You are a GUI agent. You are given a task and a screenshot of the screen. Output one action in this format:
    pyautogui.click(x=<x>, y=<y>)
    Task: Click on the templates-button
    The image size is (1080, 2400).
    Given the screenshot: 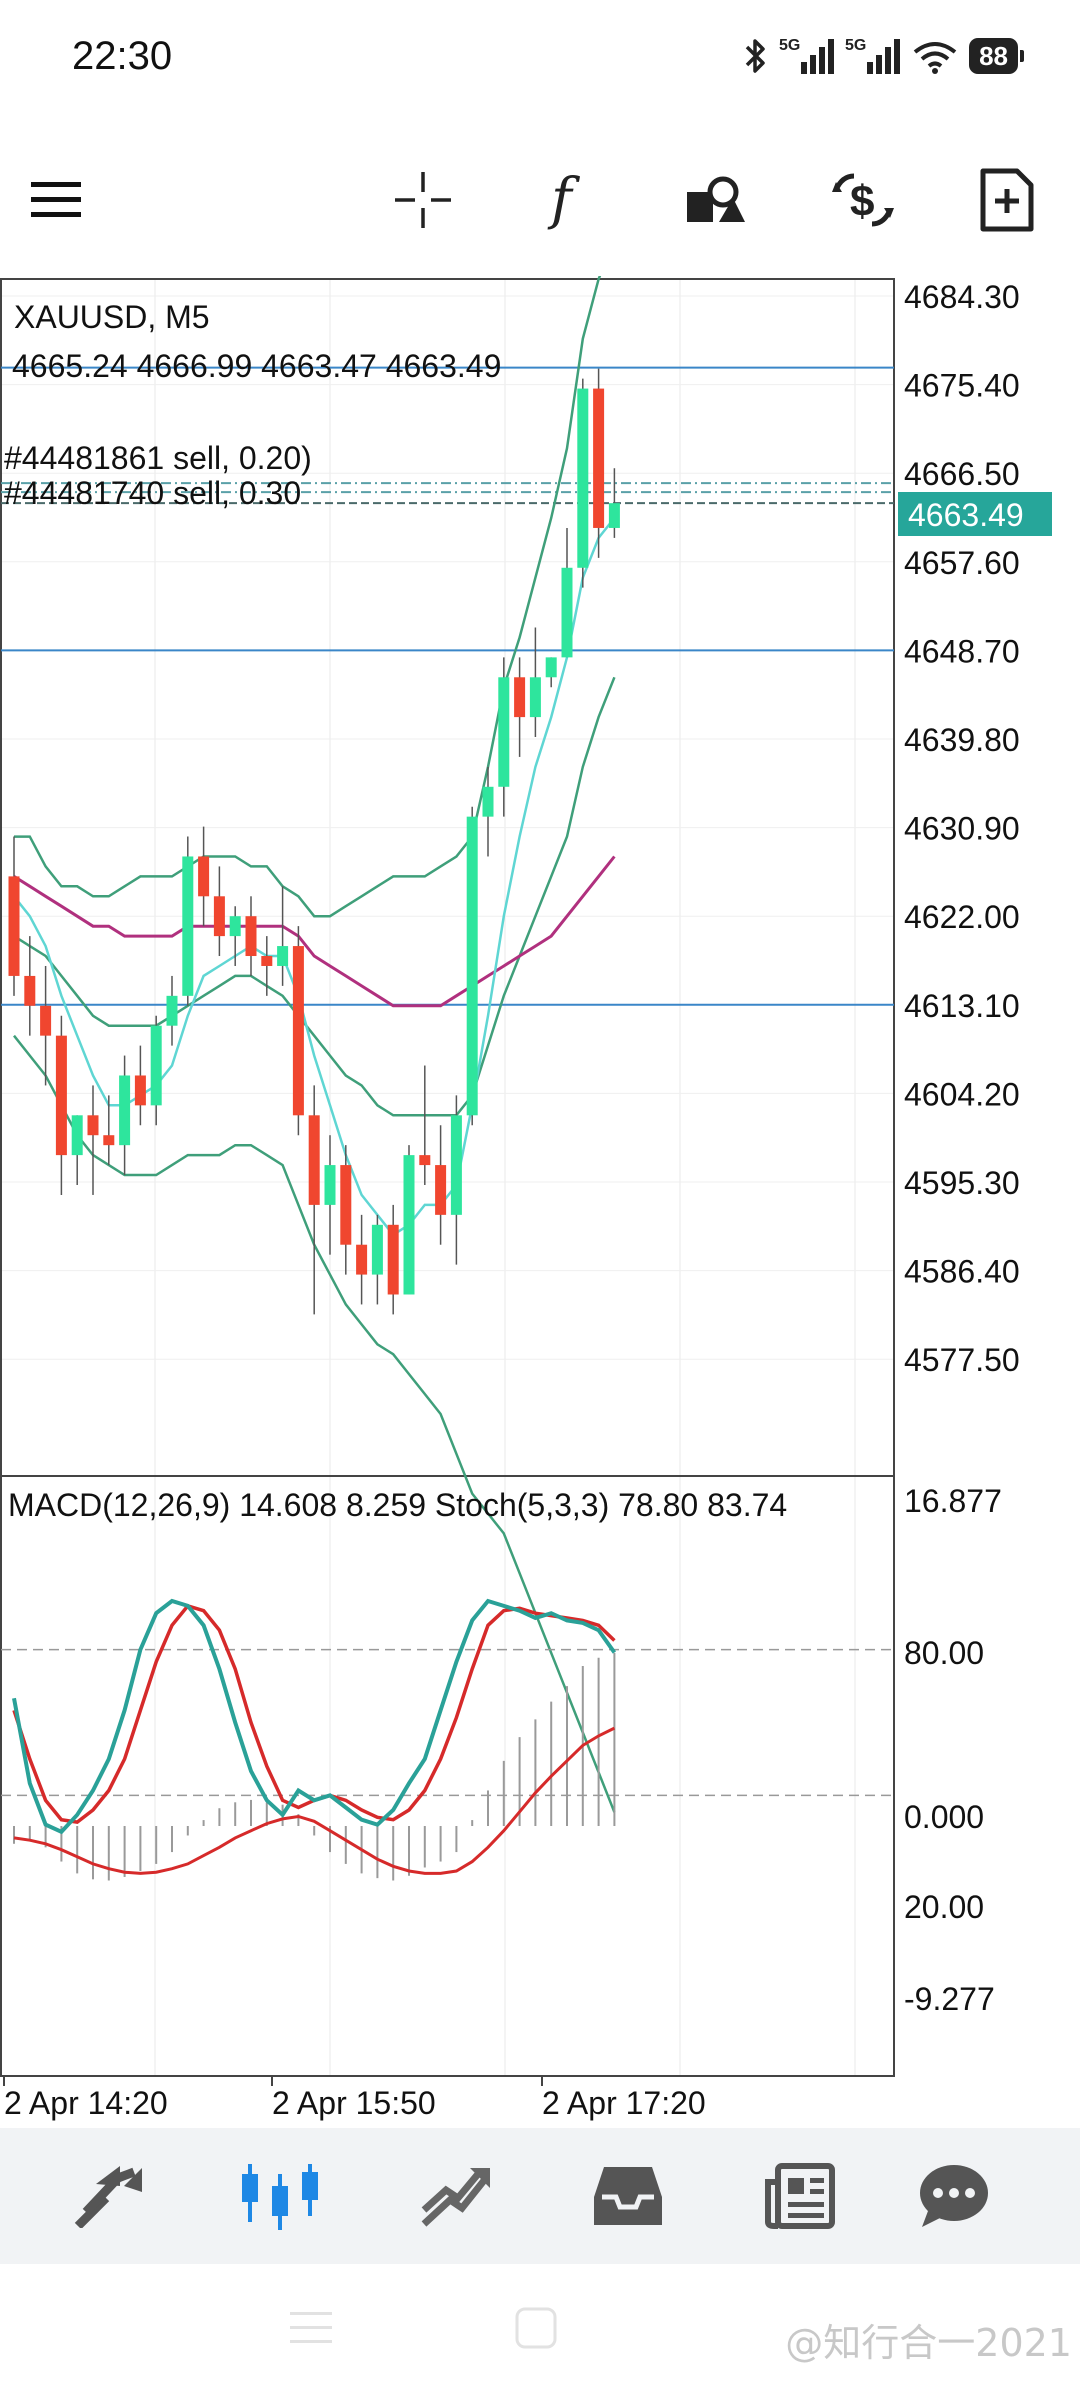 What is the action you would take?
    pyautogui.click(x=1007, y=200)
    